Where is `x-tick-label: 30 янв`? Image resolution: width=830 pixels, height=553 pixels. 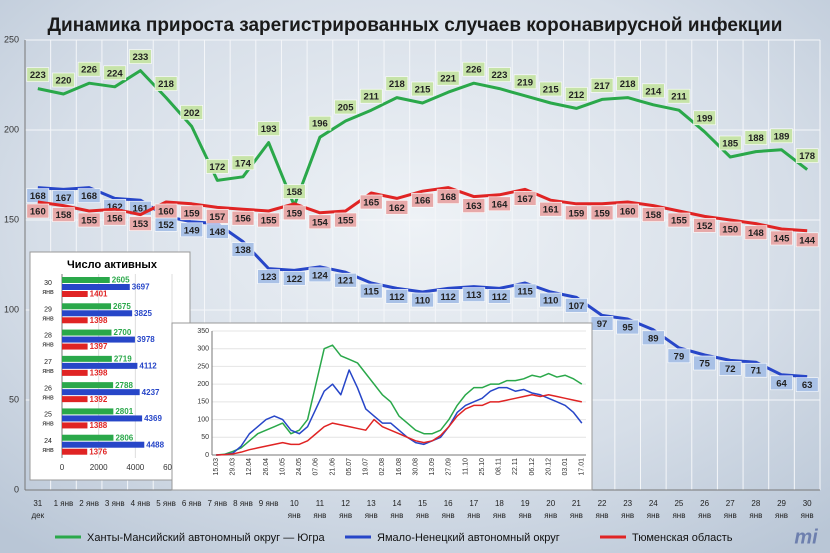
x-tick-label: 30 янв is located at coordinates (807, 509).